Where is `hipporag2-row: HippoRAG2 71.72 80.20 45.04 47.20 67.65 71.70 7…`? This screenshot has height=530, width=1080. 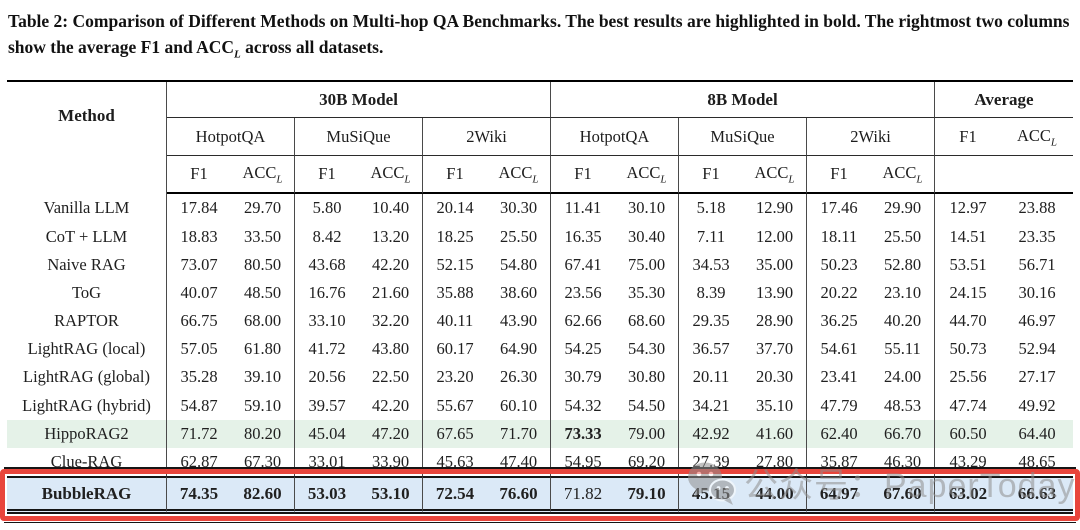 hipporag2-row: HippoRAG2 71.72 80.20 45.04 47.20 67.65 71.70 7… is located at coordinates (540, 433).